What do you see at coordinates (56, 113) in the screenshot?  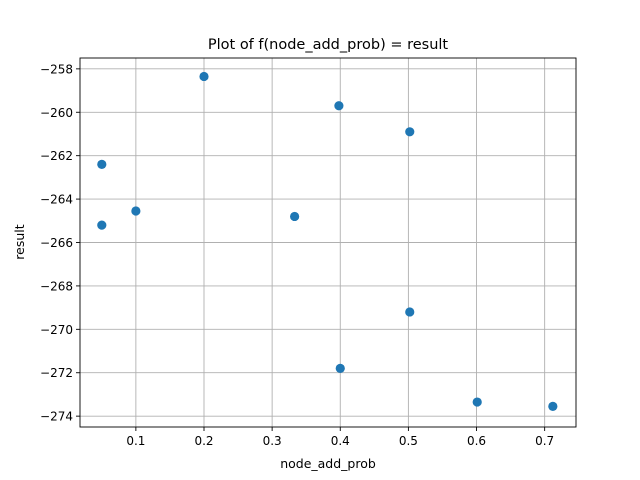 I see `y-tick-label: −260` at bounding box center [56, 113].